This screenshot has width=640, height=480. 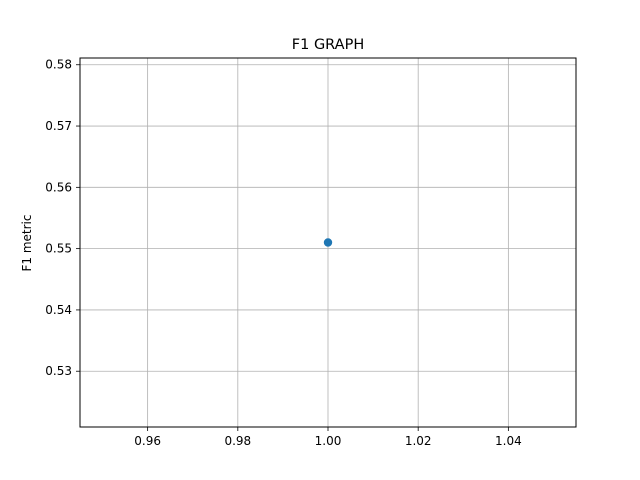 What do you see at coordinates (237, 441) in the screenshot?
I see `x-tick-label-1: 0.98` at bounding box center [237, 441].